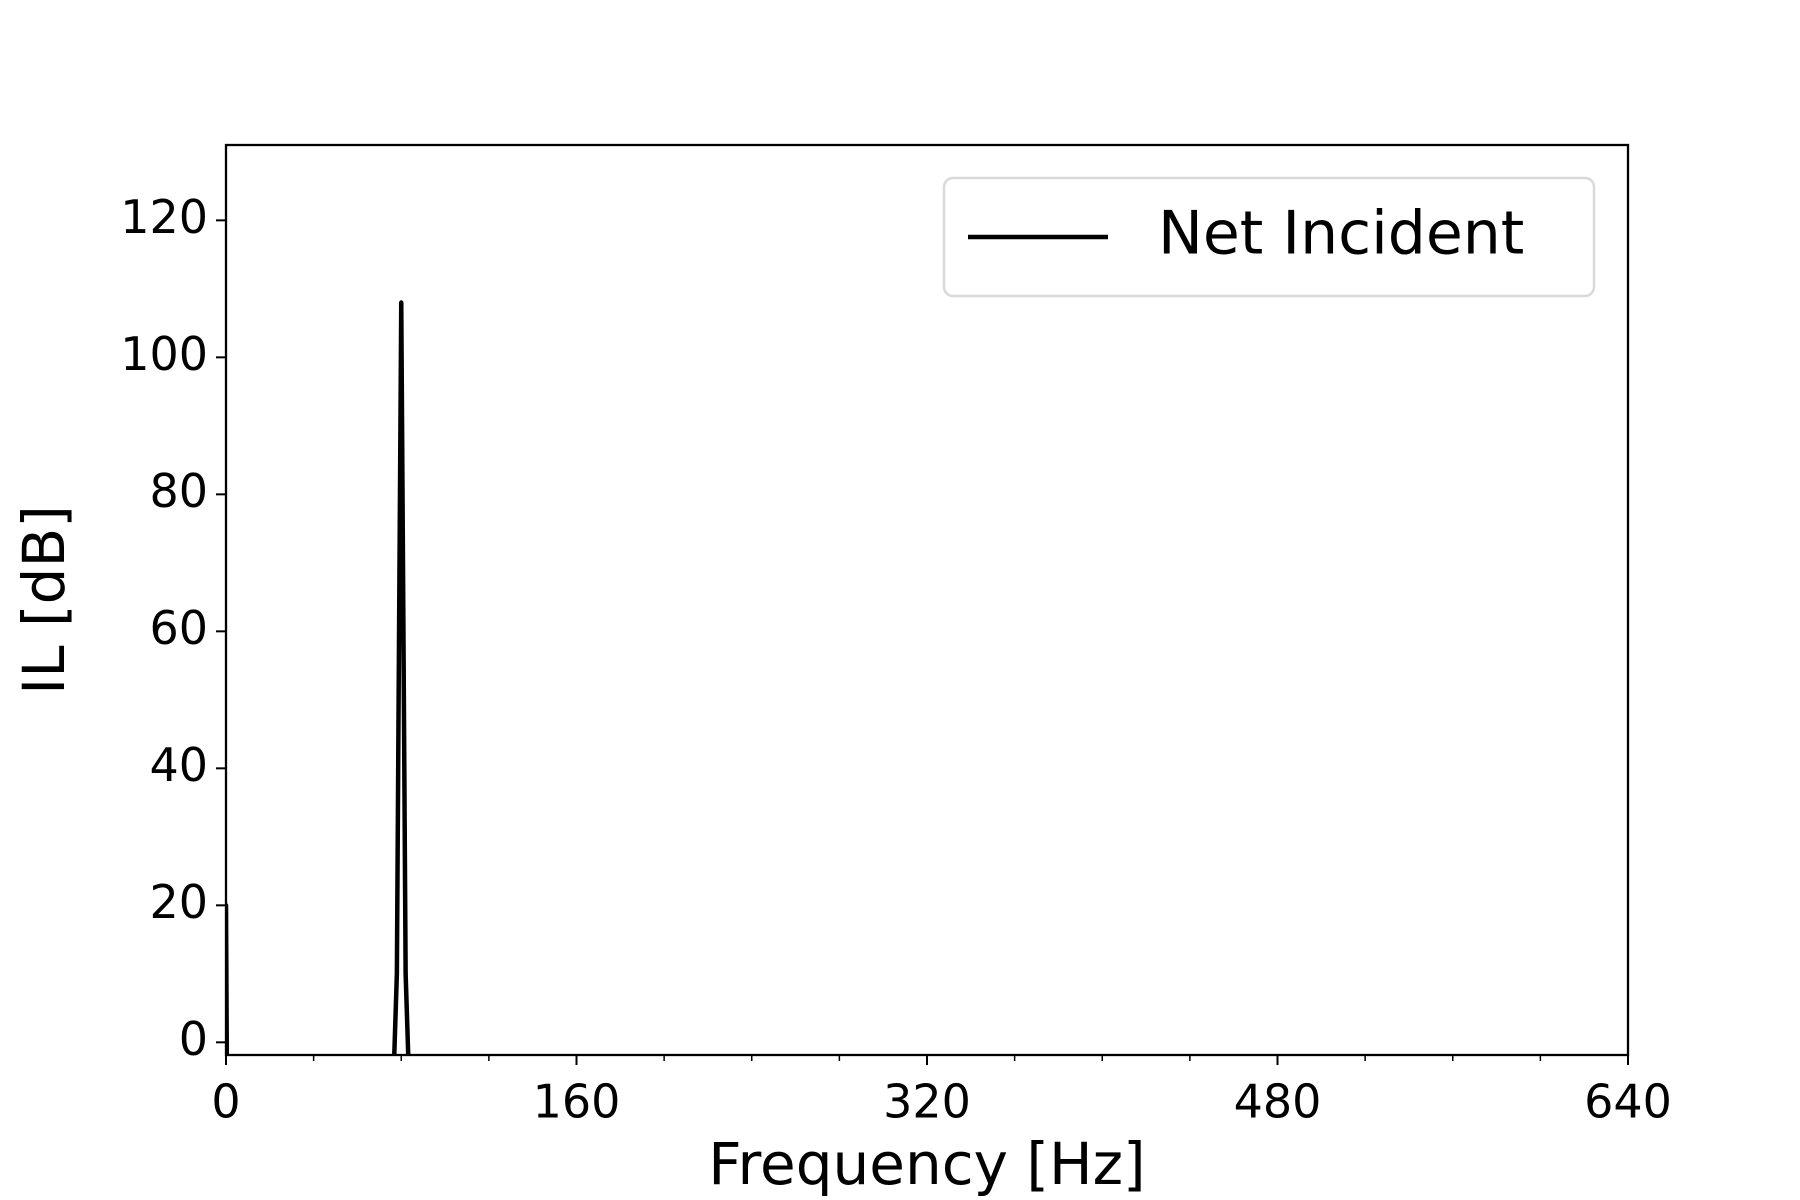 This screenshot has width=1800, height=1200. What do you see at coordinates (44, 600) in the screenshot?
I see `y-axis-label: IL [dB]` at bounding box center [44, 600].